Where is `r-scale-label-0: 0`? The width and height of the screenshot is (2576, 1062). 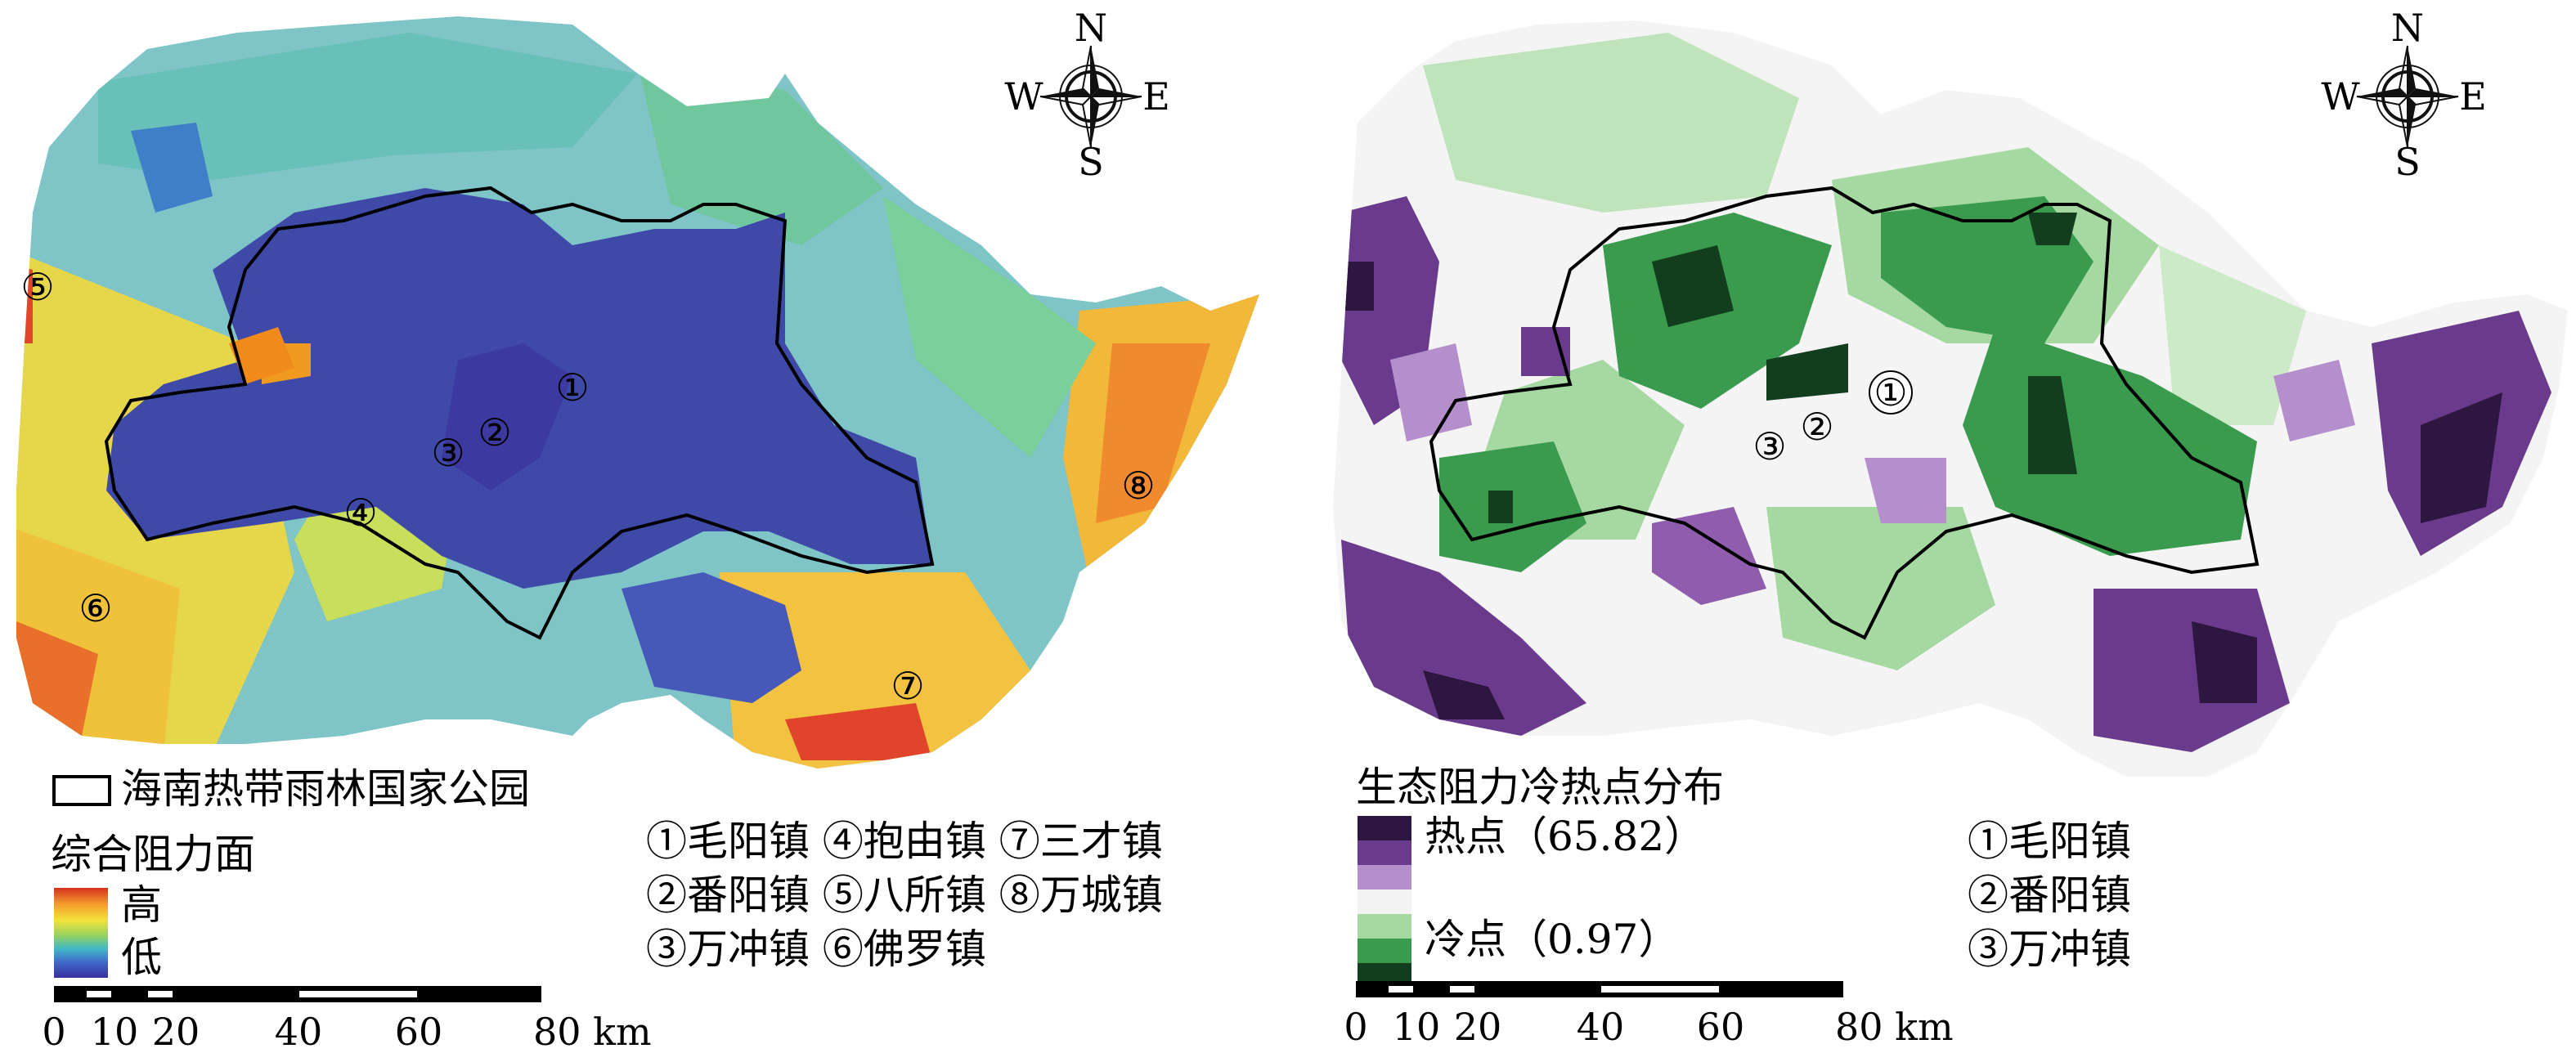 r-scale-label-0: 0 is located at coordinates (1355, 1027).